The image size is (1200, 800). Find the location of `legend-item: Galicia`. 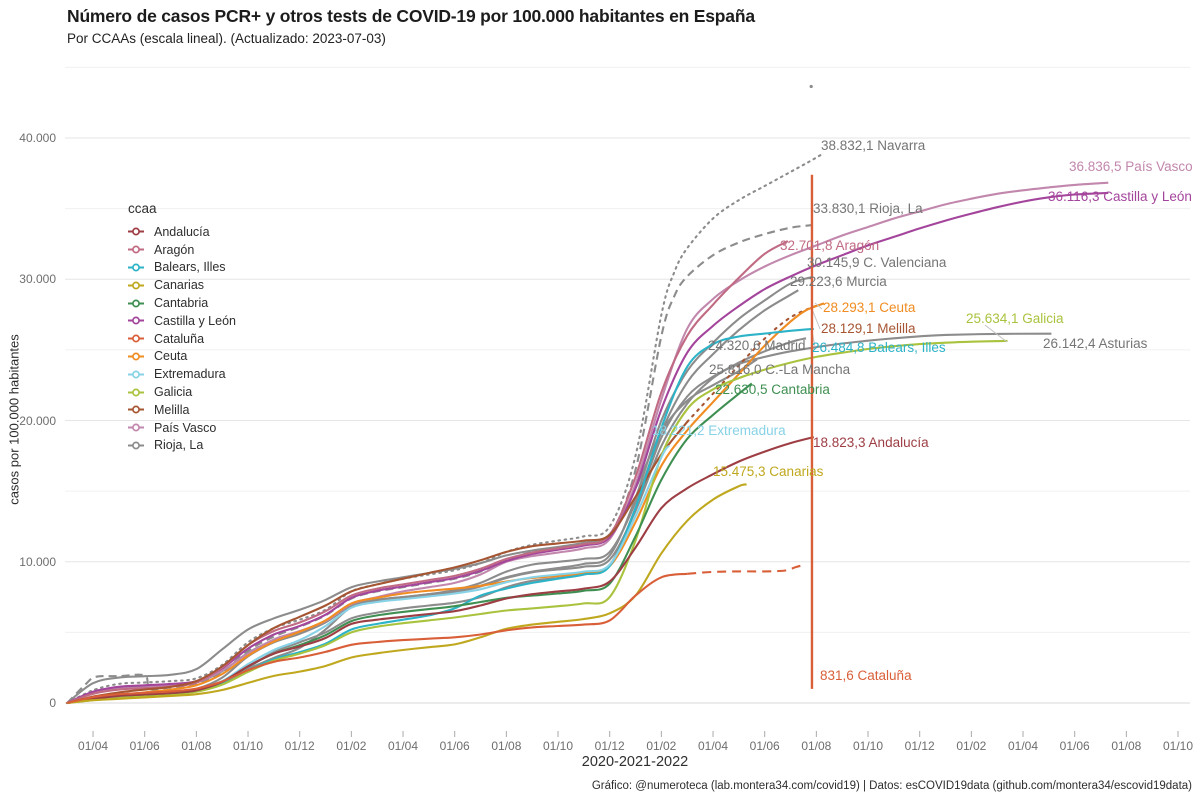

legend-item: Galicia is located at coordinates (181, 392).